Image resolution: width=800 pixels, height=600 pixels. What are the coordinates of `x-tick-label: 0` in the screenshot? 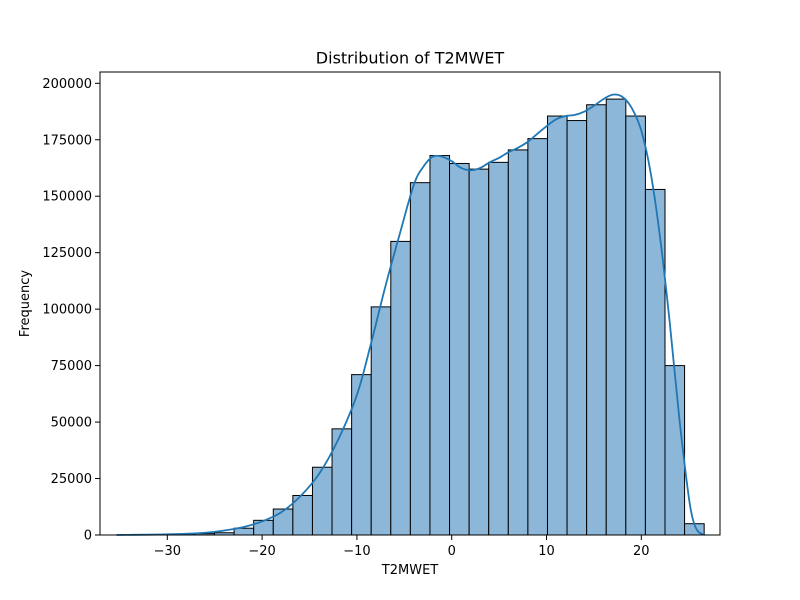 It's located at (452, 551).